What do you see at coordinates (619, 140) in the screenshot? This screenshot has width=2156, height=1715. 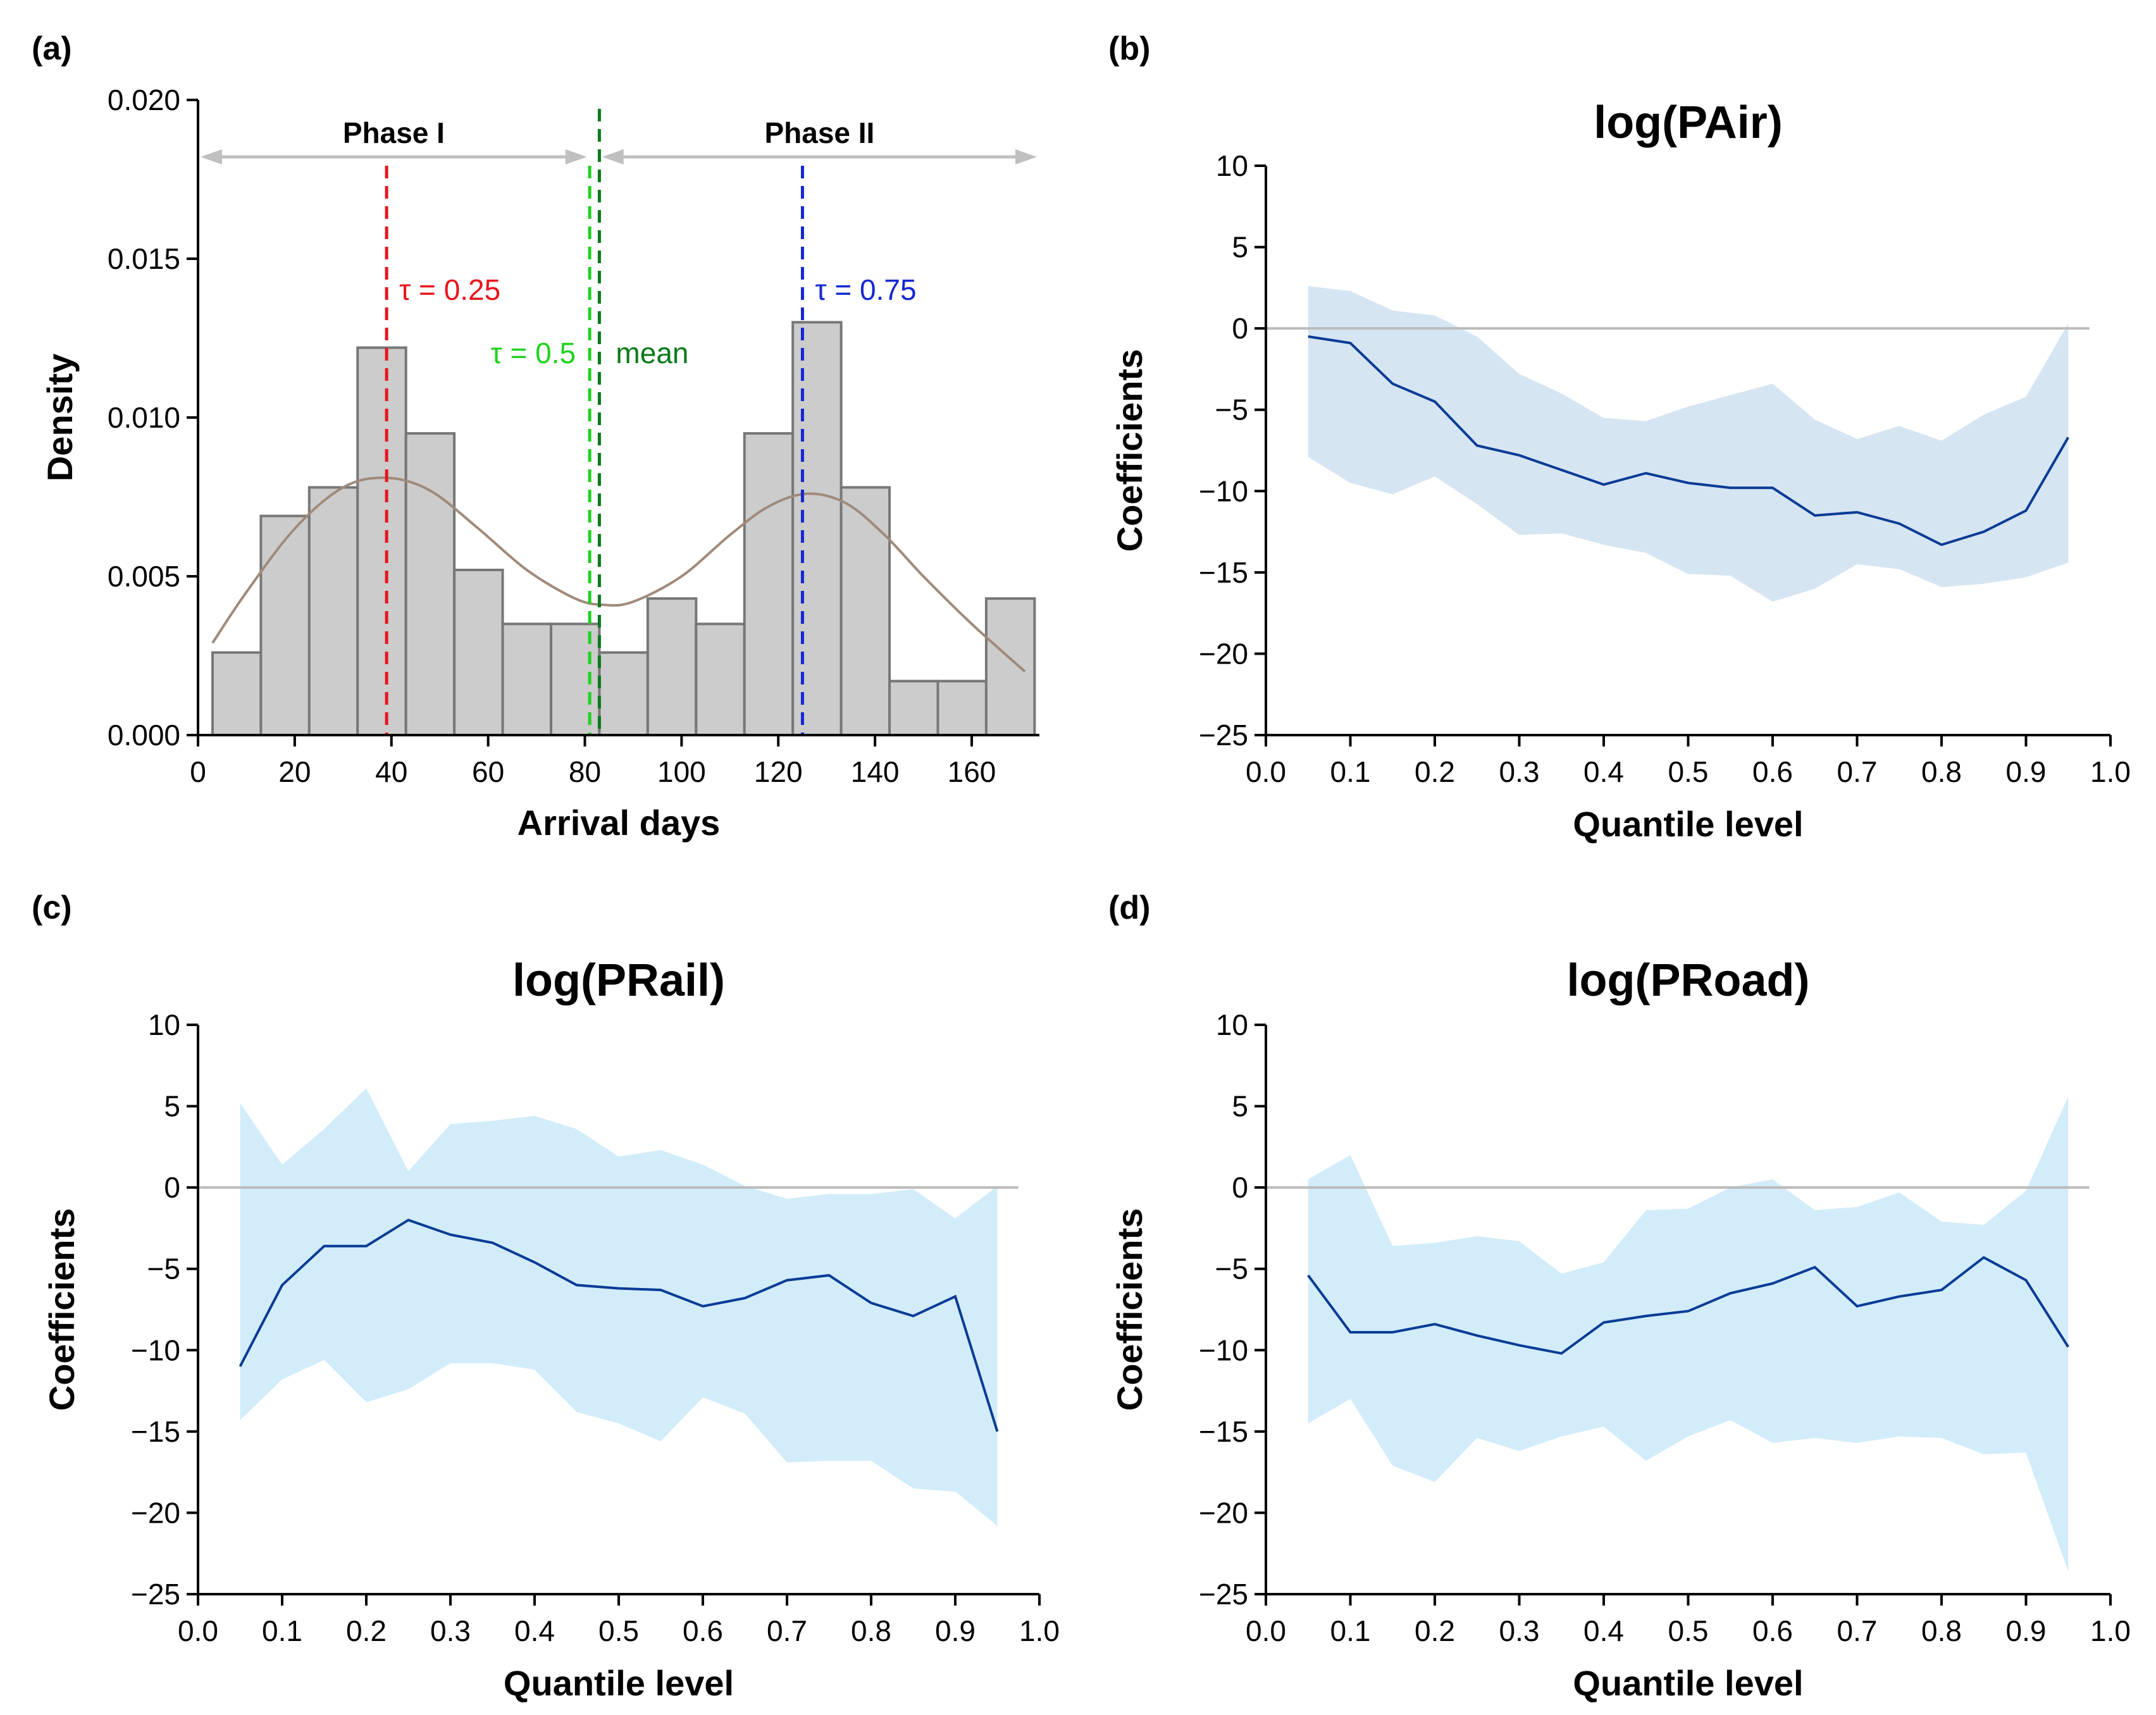 I see `phase-arrows: Phase I Phase II` at bounding box center [619, 140].